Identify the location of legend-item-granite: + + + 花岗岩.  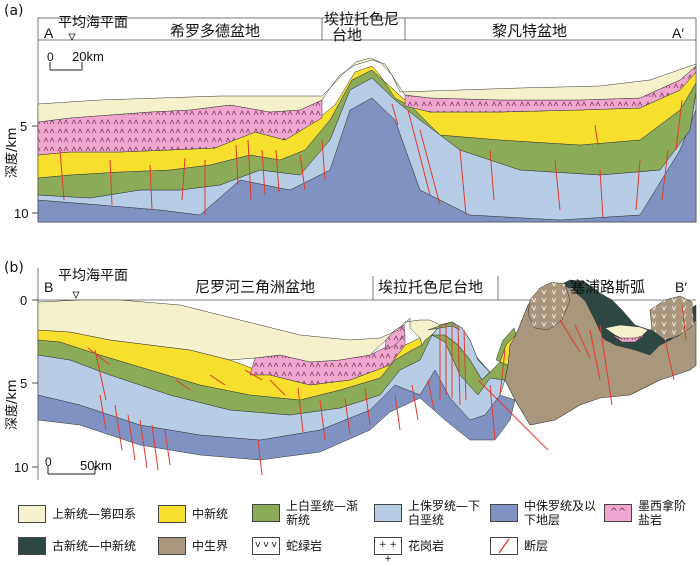
(409, 550).